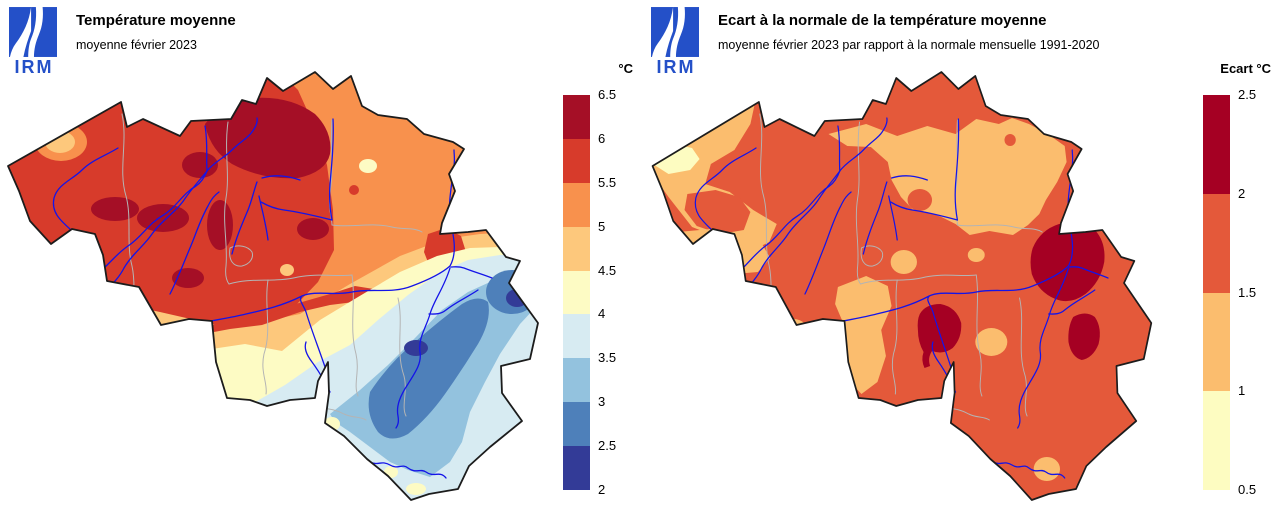  Describe the element at coordinates (34, 67) in the screenshot. I see `irm-logo-left-text: IRM` at that location.